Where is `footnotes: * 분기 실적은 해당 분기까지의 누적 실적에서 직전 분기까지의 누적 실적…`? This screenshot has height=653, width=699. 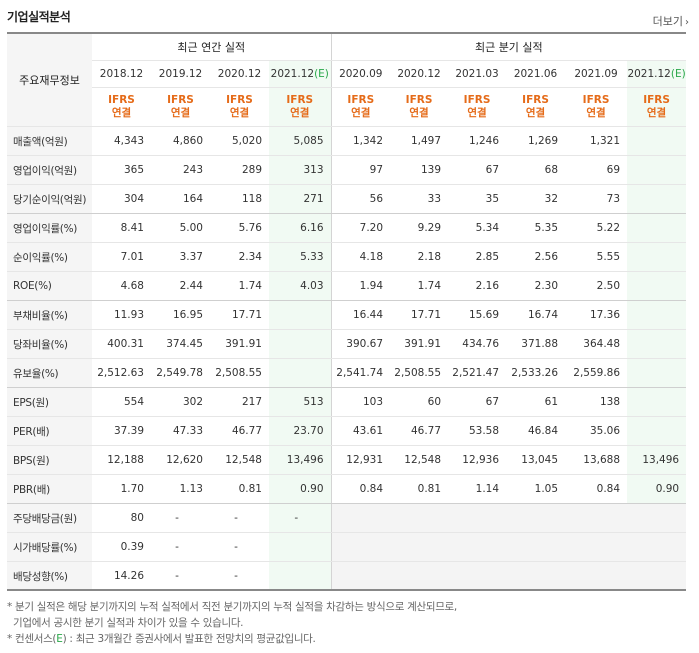 footnotes: * 분기 실적은 해당 분기까지의 누적 실적에서 직전 분기까지의 누적 실적… is located at coordinates (232, 623).